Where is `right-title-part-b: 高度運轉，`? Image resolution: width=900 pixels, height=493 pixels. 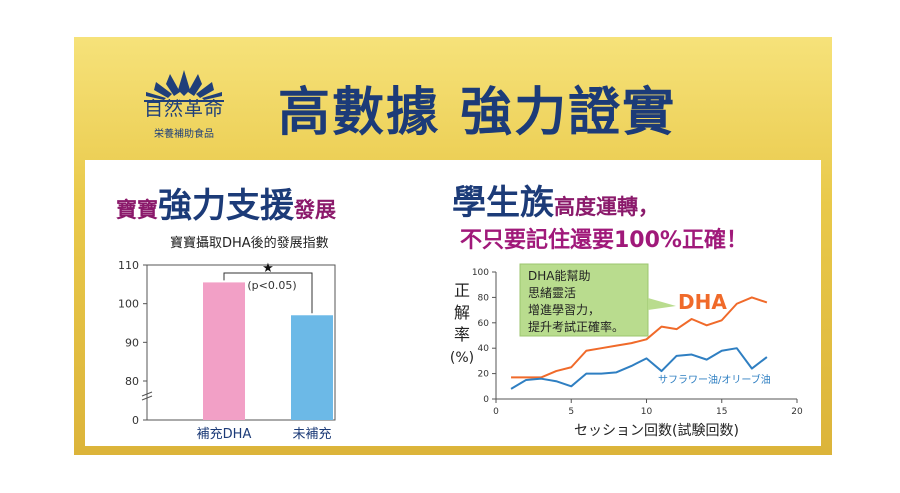 right-title-part-b: 高度運轉， is located at coordinates (606, 207).